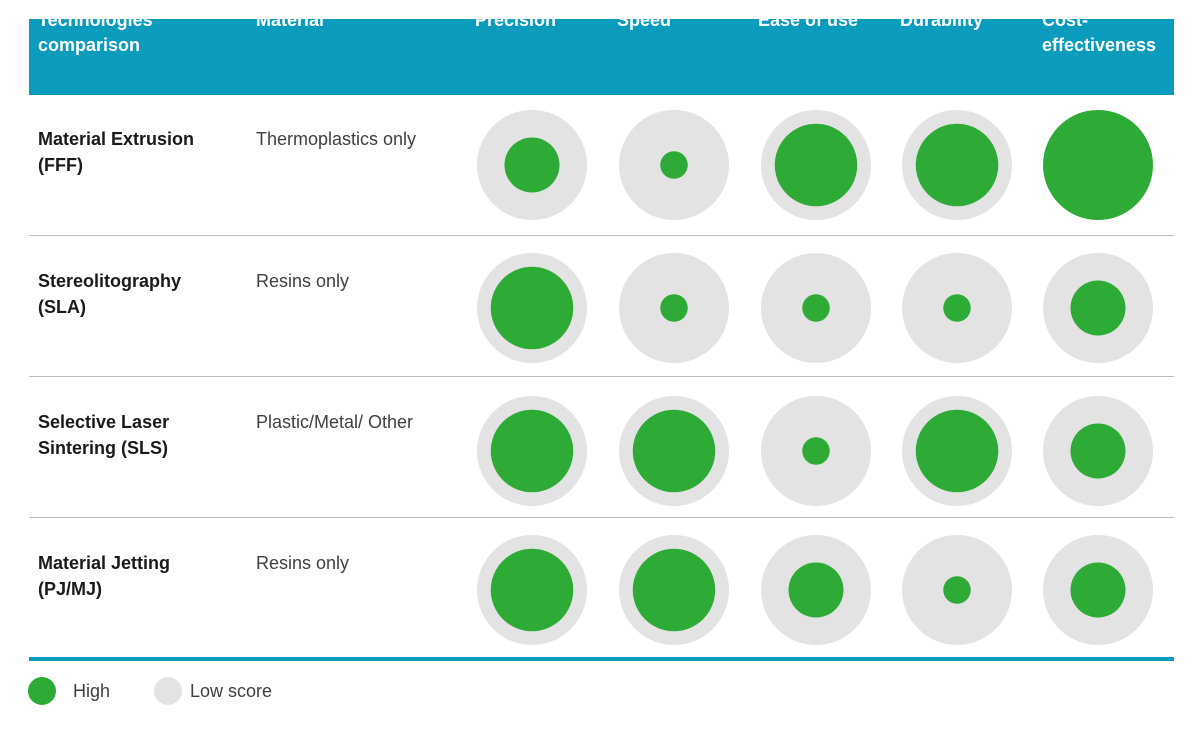  Describe the element at coordinates (808, 20) in the screenshot. I see `header-ease-of-use: Ease of use` at that location.